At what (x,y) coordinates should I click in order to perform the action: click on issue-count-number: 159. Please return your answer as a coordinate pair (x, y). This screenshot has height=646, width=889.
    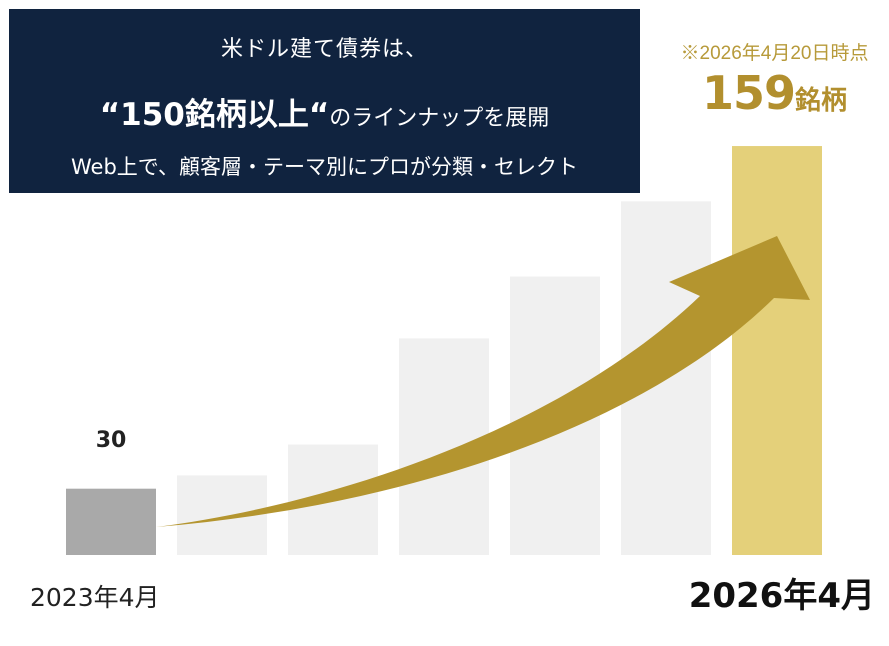
    Looking at the image, I should click on (748, 93).